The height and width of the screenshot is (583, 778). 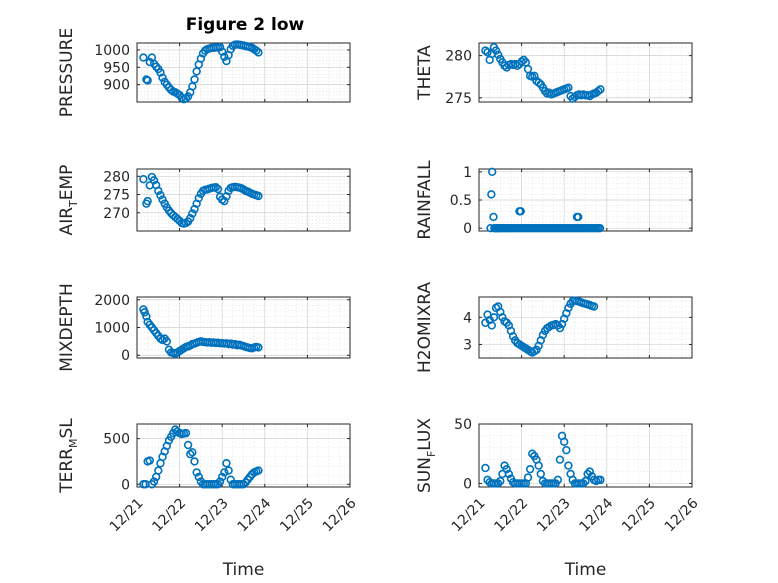 What do you see at coordinates (554, 74) in the screenshot?
I see `subplot-theta: 275 280 THETA` at bounding box center [554, 74].